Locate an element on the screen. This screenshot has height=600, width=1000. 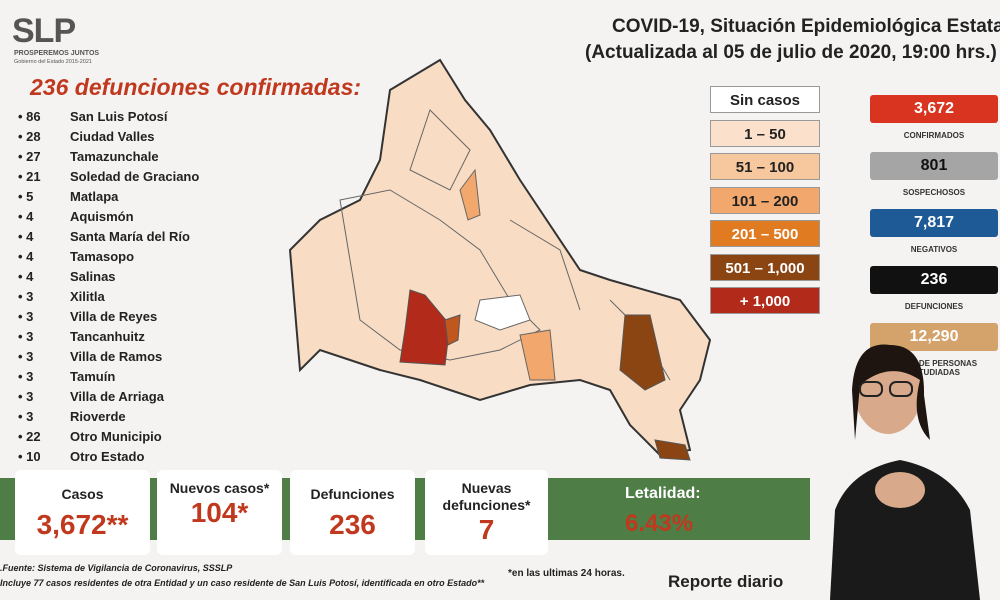
summary-box: Defunciones 236 is located at coordinates (352, 512).